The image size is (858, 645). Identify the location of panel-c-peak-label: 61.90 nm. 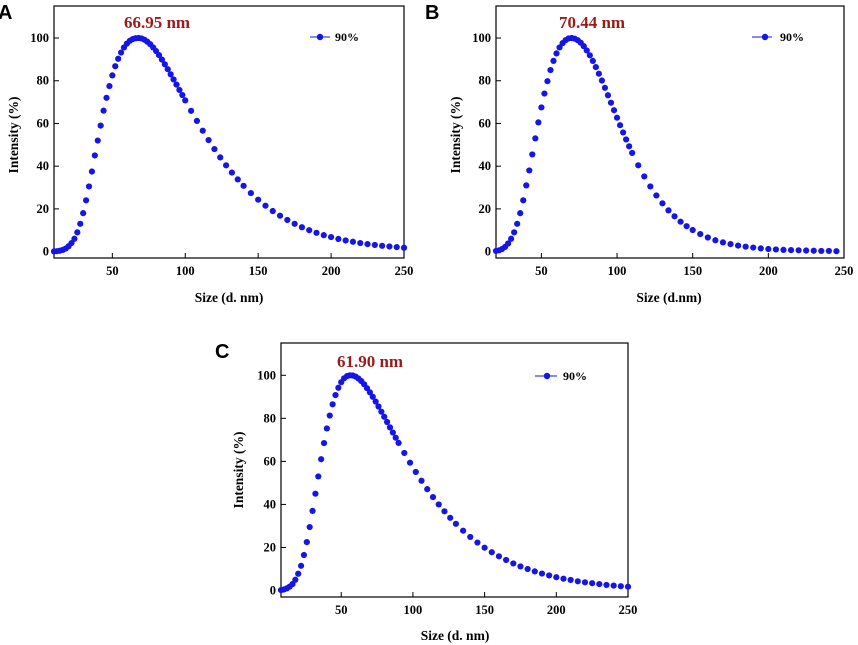
(370, 361).